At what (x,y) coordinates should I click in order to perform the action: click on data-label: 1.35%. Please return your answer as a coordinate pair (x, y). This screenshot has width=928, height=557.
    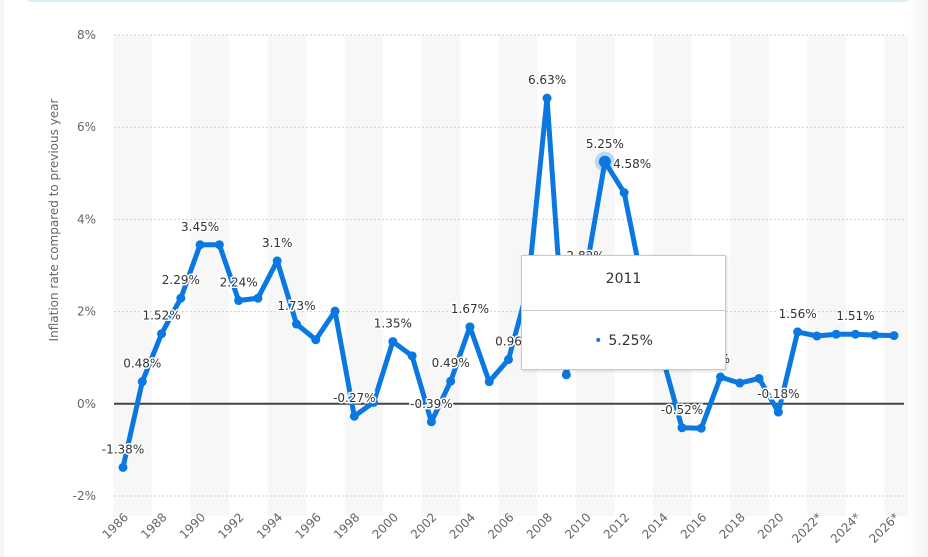
    Looking at the image, I should click on (393, 324).